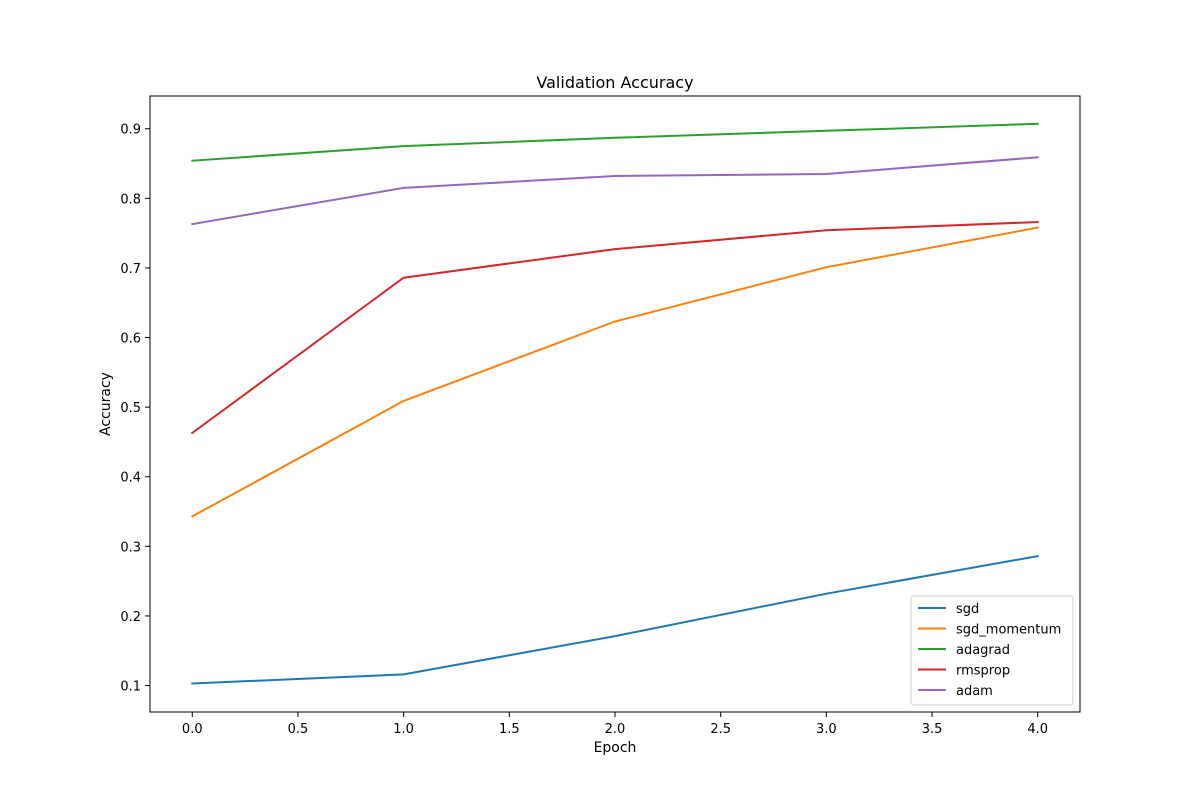 Image resolution: width=1200 pixels, height=800 pixels. What do you see at coordinates (983, 650) in the screenshot?
I see `legend-label-adagrad: adagrad` at bounding box center [983, 650].